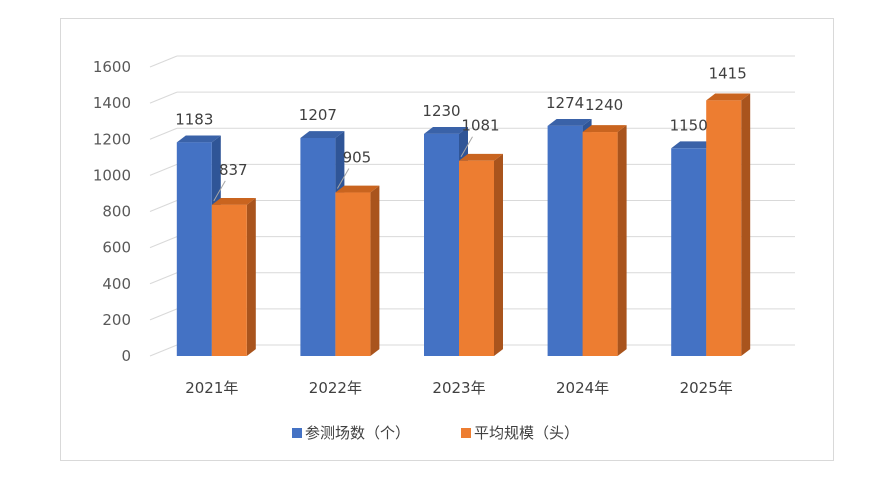 The height and width of the screenshot is (479, 870). I want to click on legend-item: 参测场数（个）, so click(351, 433).